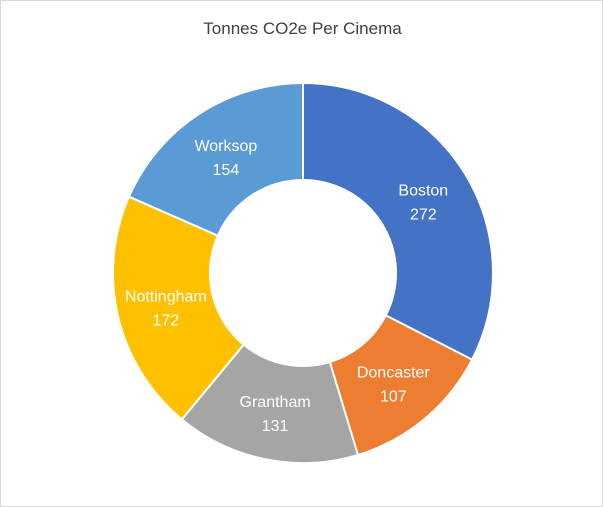 The height and width of the screenshot is (507, 603). I want to click on data-label-category: Doncaster, so click(394, 372).